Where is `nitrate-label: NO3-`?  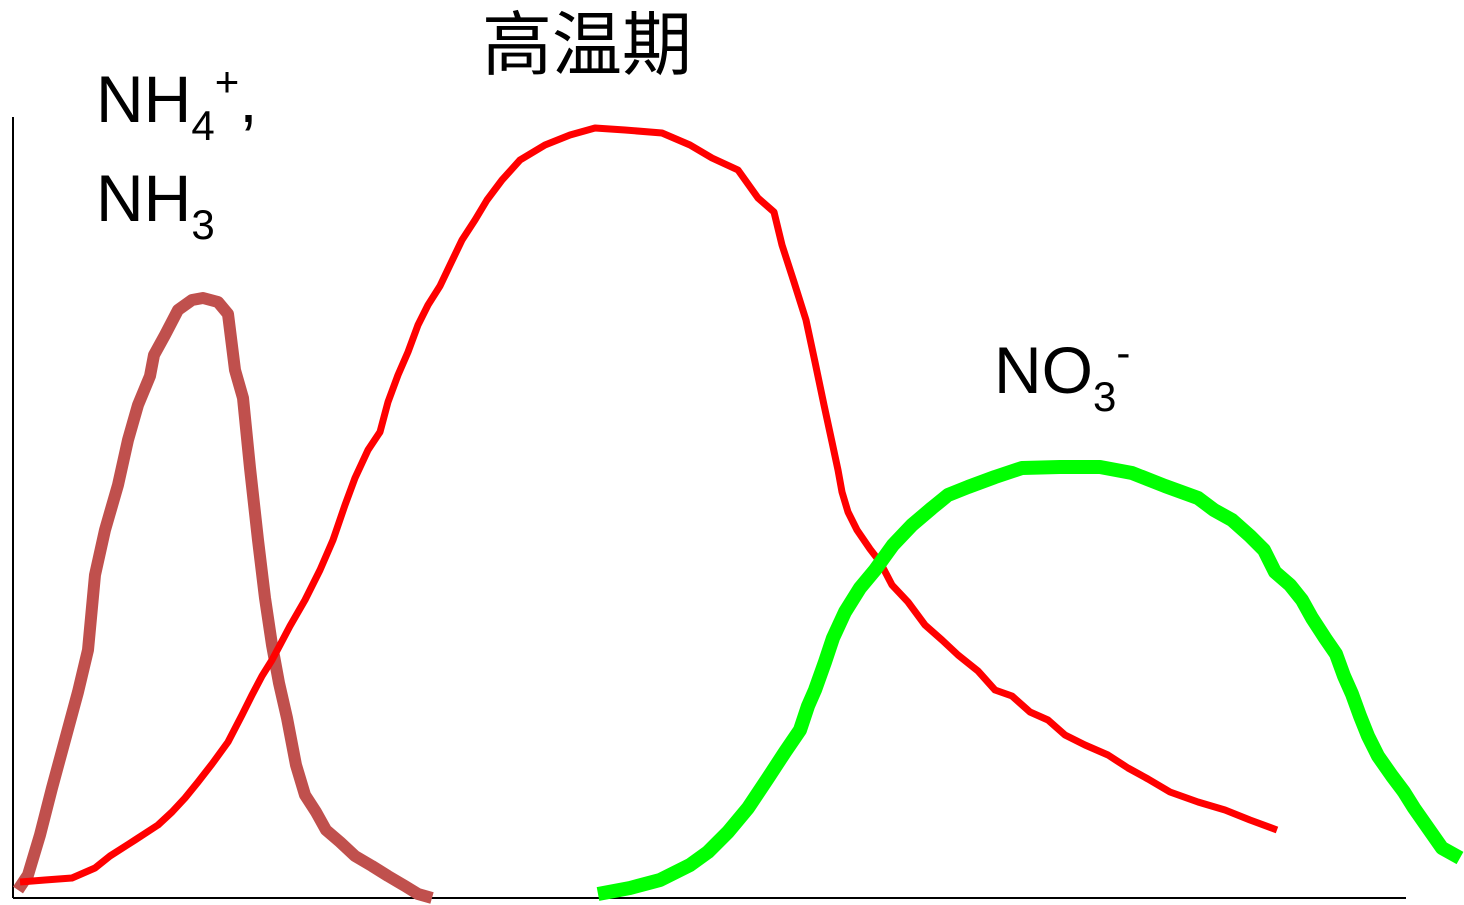 nitrate-label: NO3- is located at coordinates (1062, 374).